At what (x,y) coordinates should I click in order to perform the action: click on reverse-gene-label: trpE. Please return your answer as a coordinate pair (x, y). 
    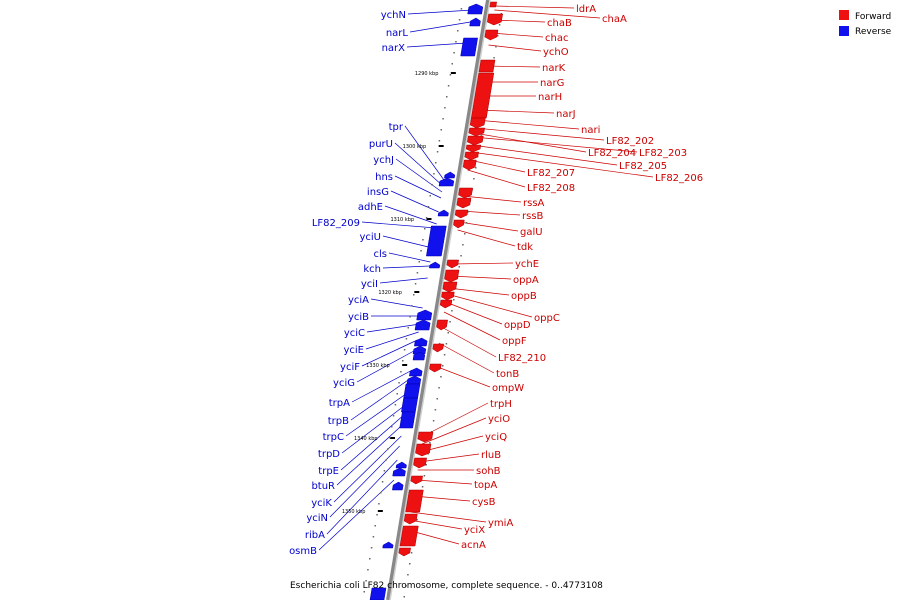
    Looking at the image, I should click on (328, 471).